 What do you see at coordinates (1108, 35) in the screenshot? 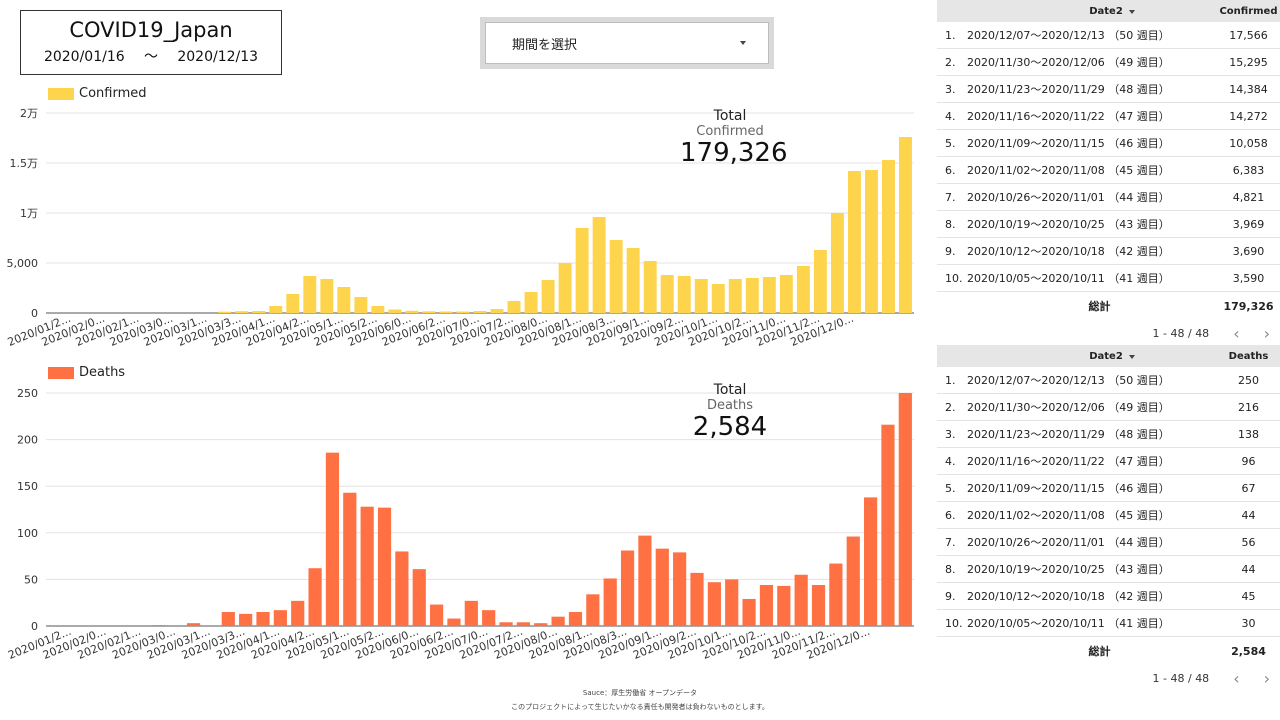
I see `confirmed-table-row: 1. 2020/12/07〜2020/12/13 （50 週目） 17,566` at bounding box center [1108, 35].